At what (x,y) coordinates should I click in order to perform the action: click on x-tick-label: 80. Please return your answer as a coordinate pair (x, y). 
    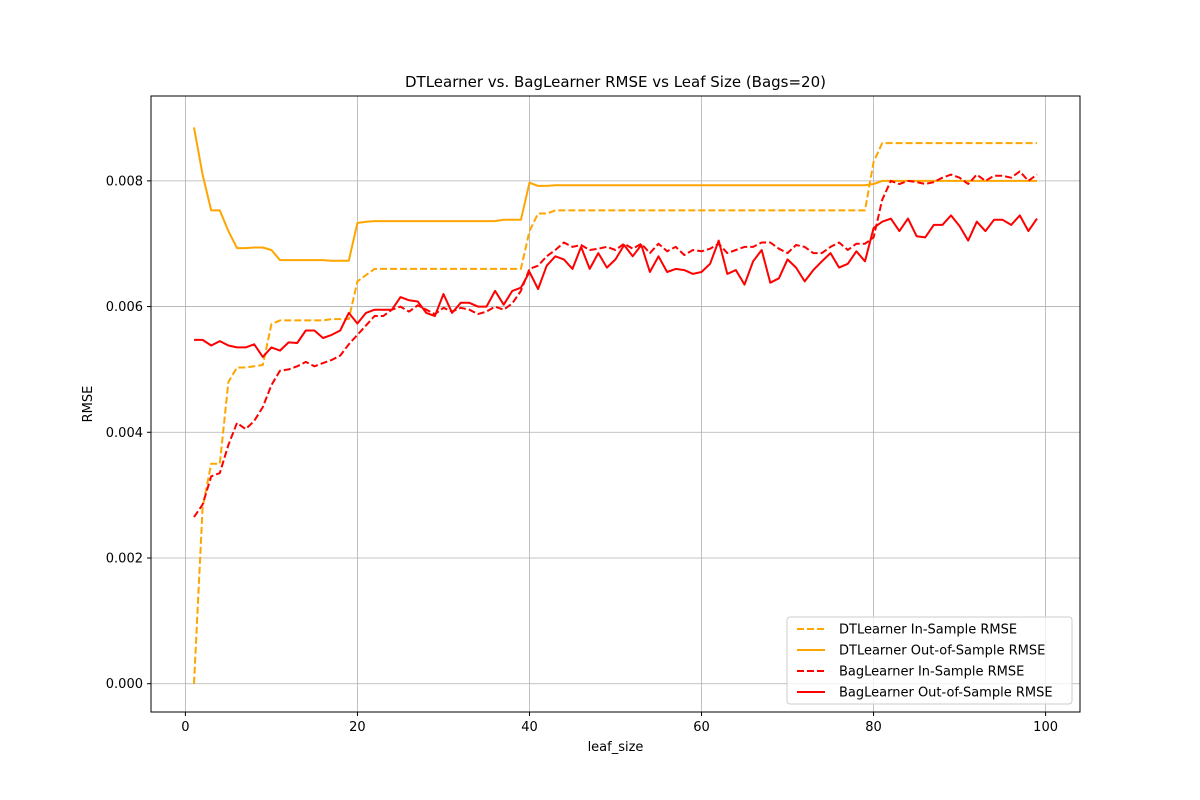
    Looking at the image, I should click on (873, 727).